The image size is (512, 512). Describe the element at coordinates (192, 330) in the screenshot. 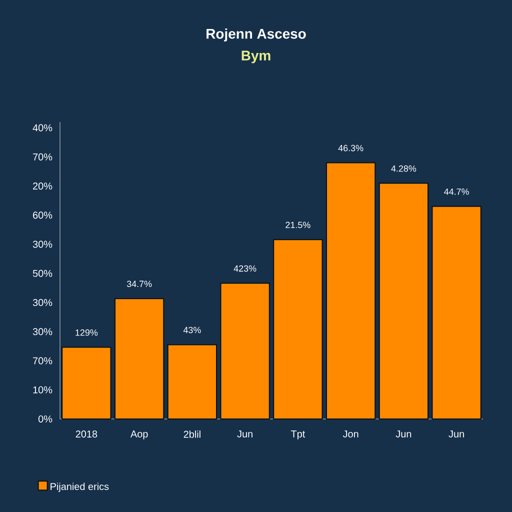

I see `text: 43%` at that location.